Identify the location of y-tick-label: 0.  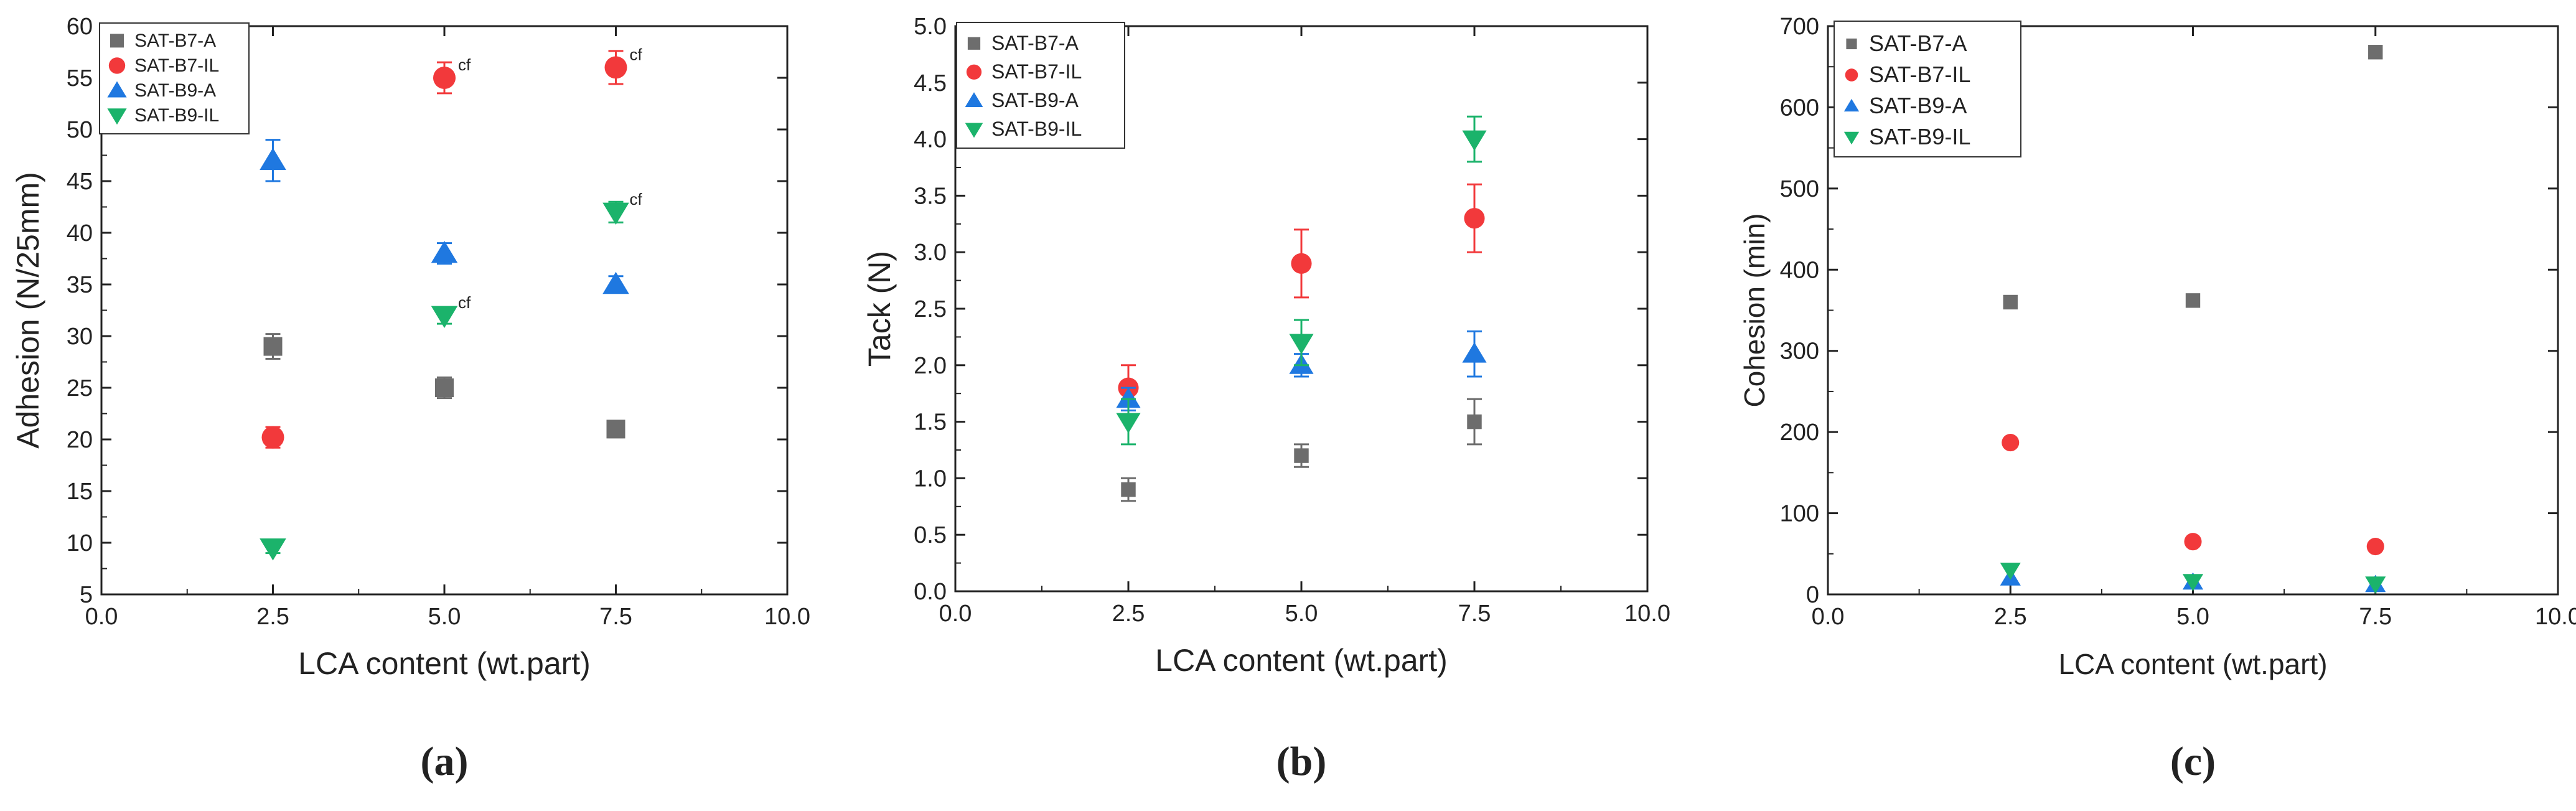
(1812, 595).